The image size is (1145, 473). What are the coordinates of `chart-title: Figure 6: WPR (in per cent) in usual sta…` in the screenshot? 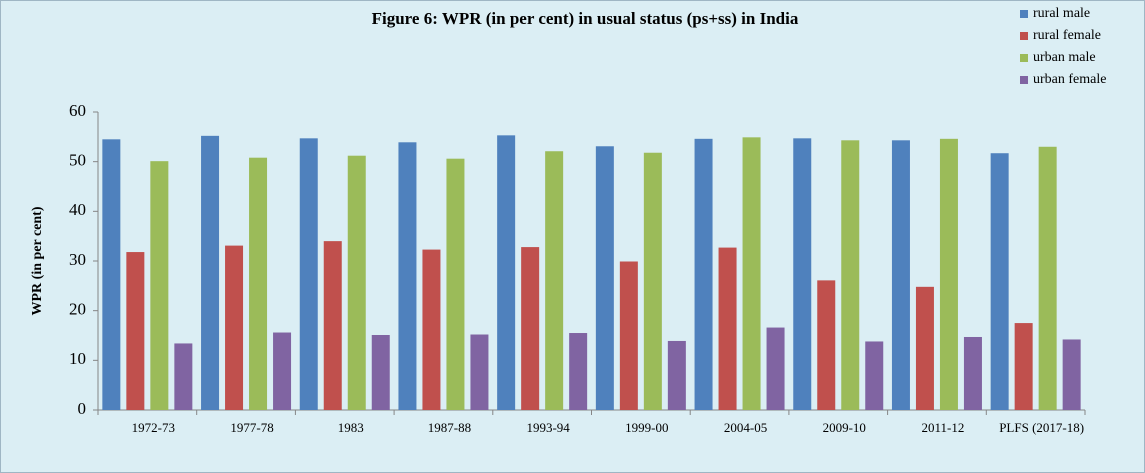 It's located at (585, 18).